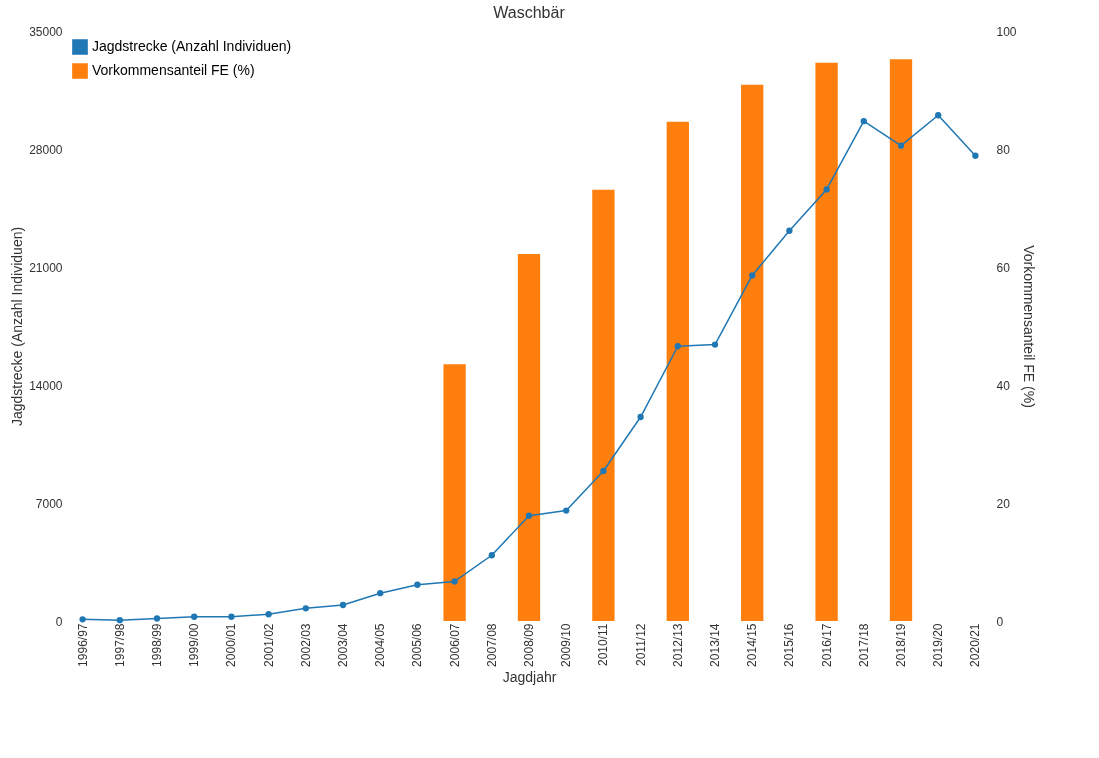  I want to click on y2-tick-label: 40, so click(1003, 385).